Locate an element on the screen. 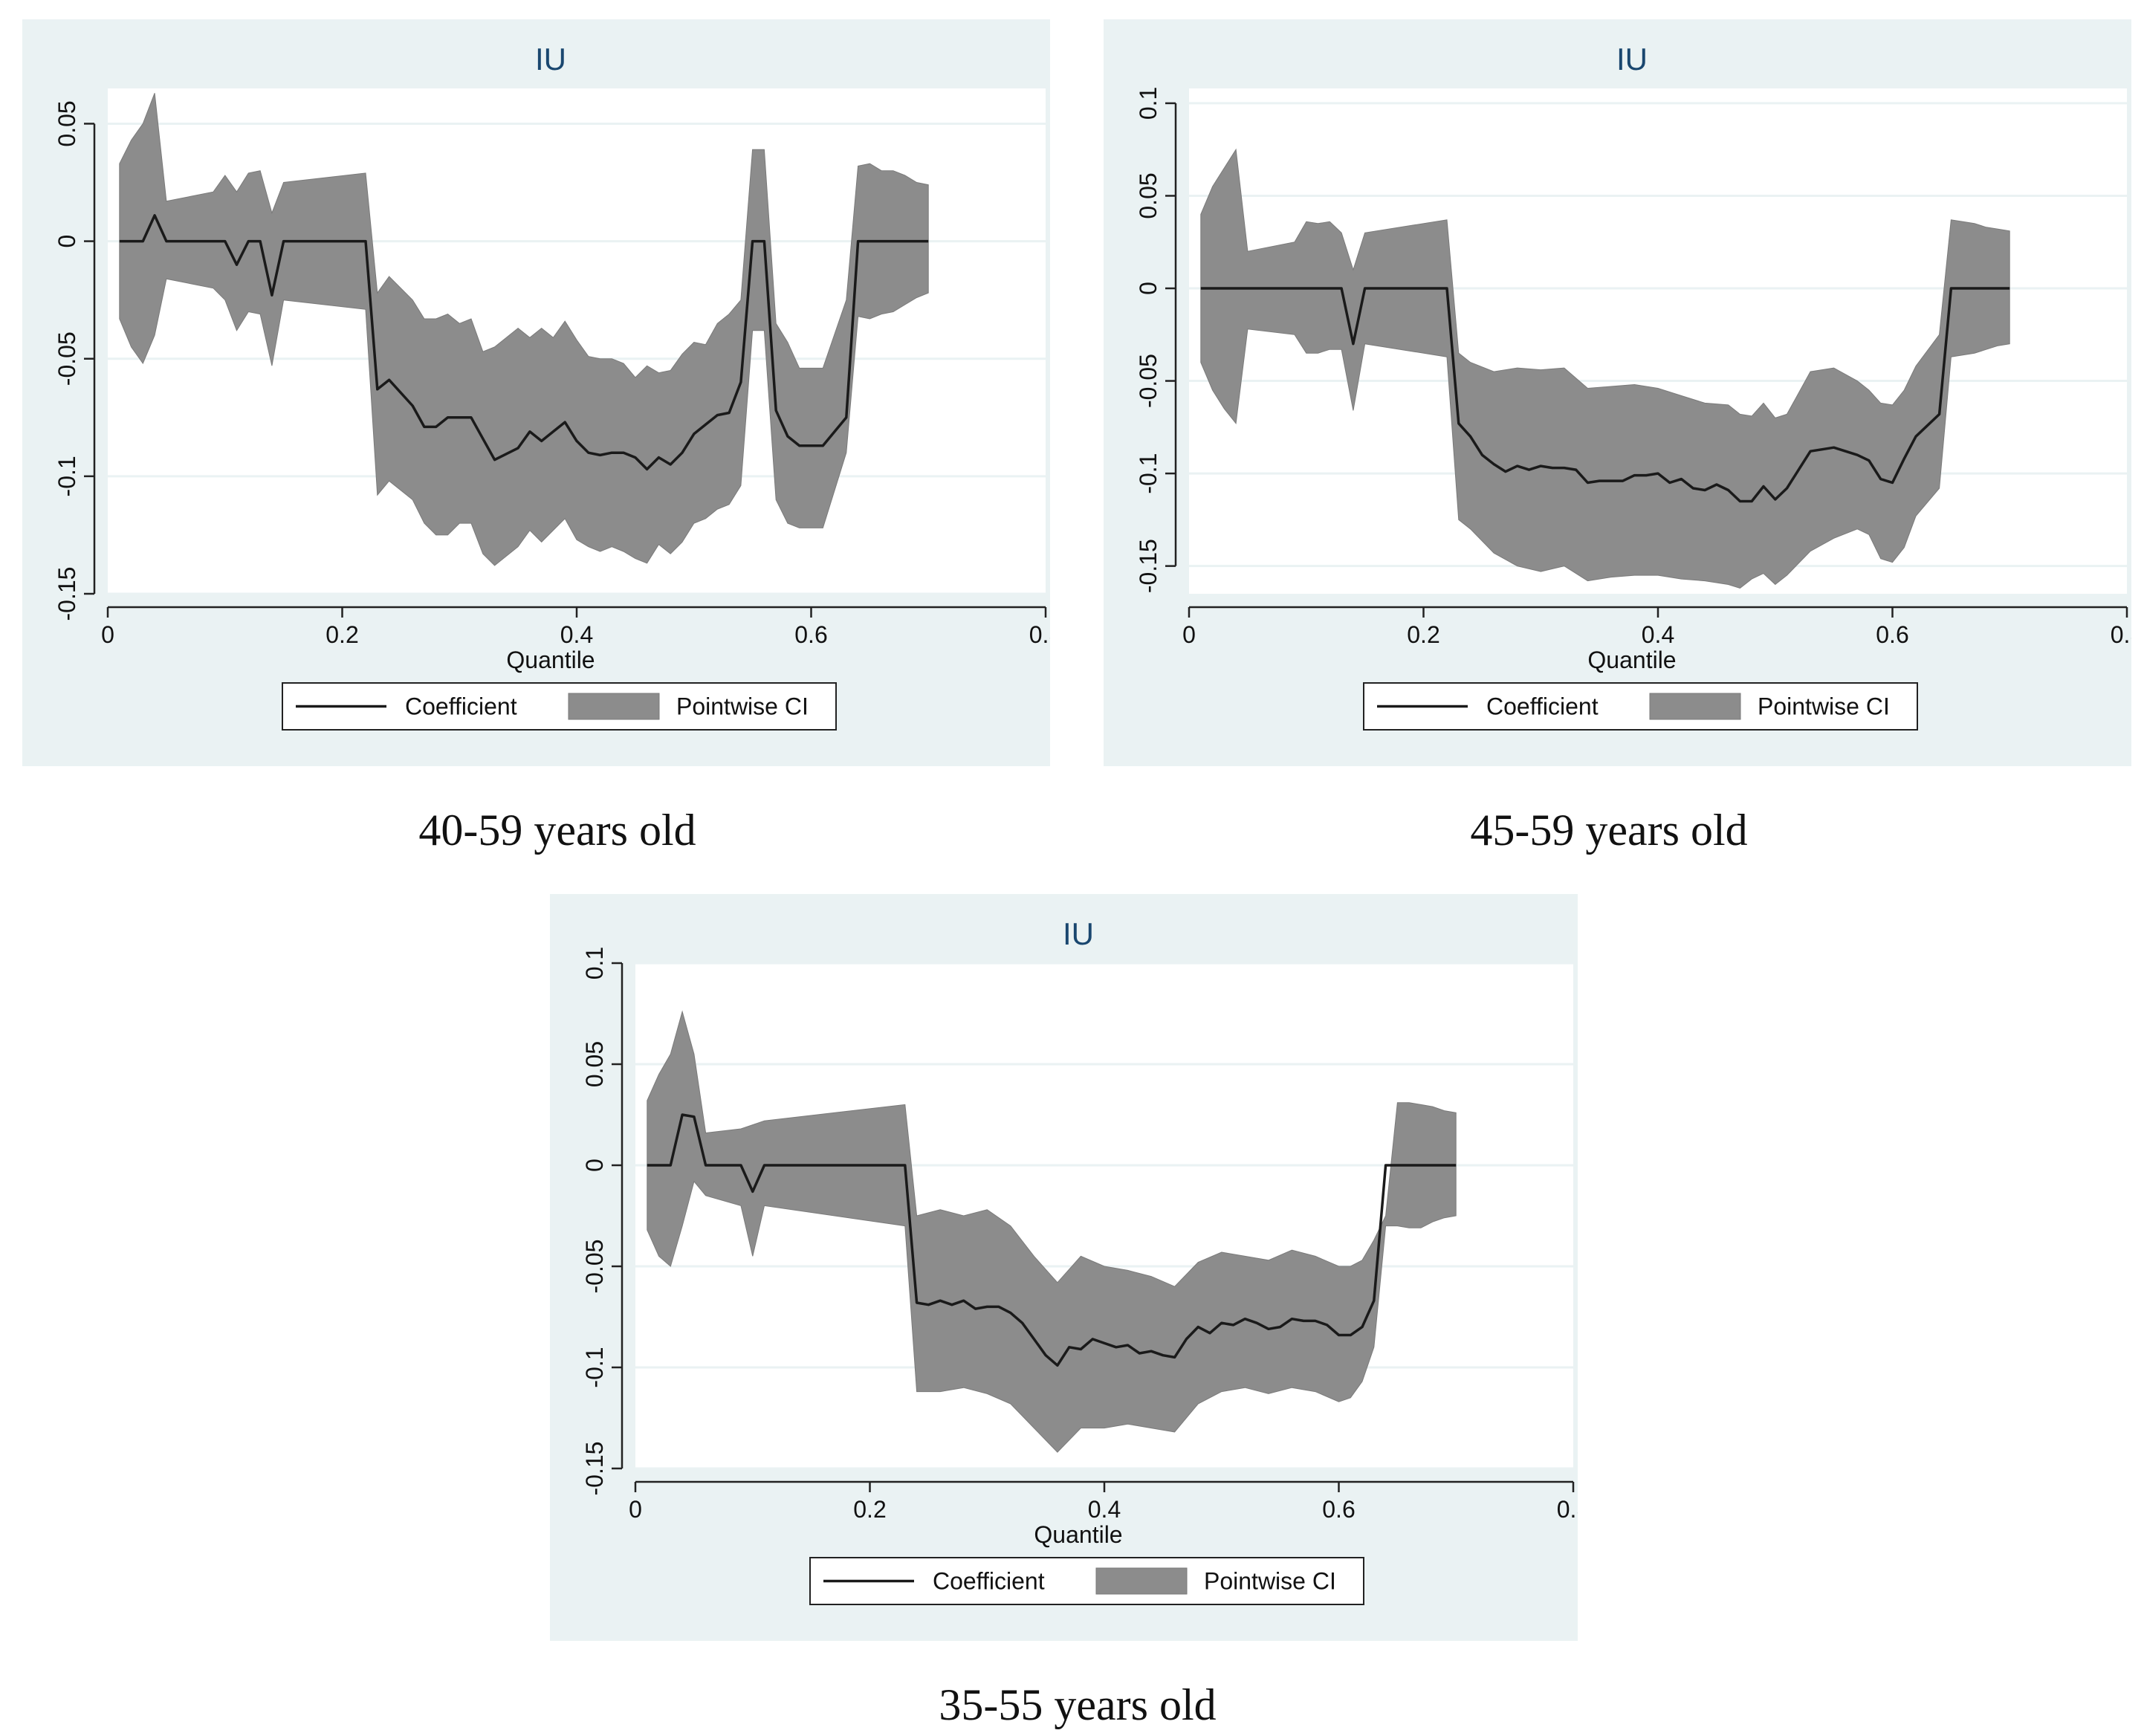 Image resolution: width=2144 pixels, height=1736 pixels. caption-45-59: 45-59 years old is located at coordinates (1609, 830).